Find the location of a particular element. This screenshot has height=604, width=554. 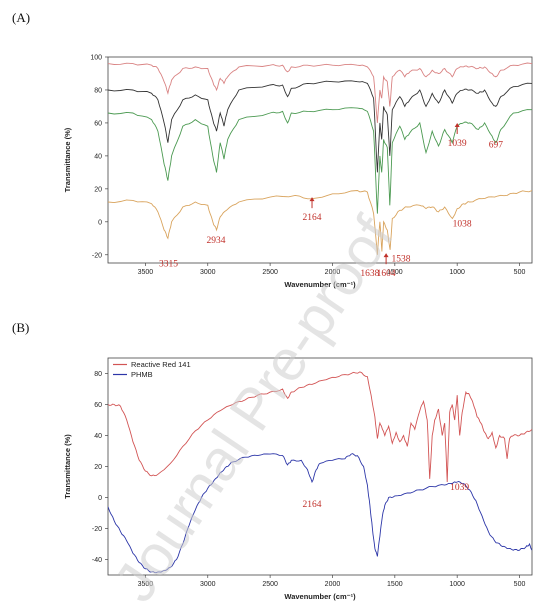

y-tick-label: -40 is located at coordinates (97, 560).